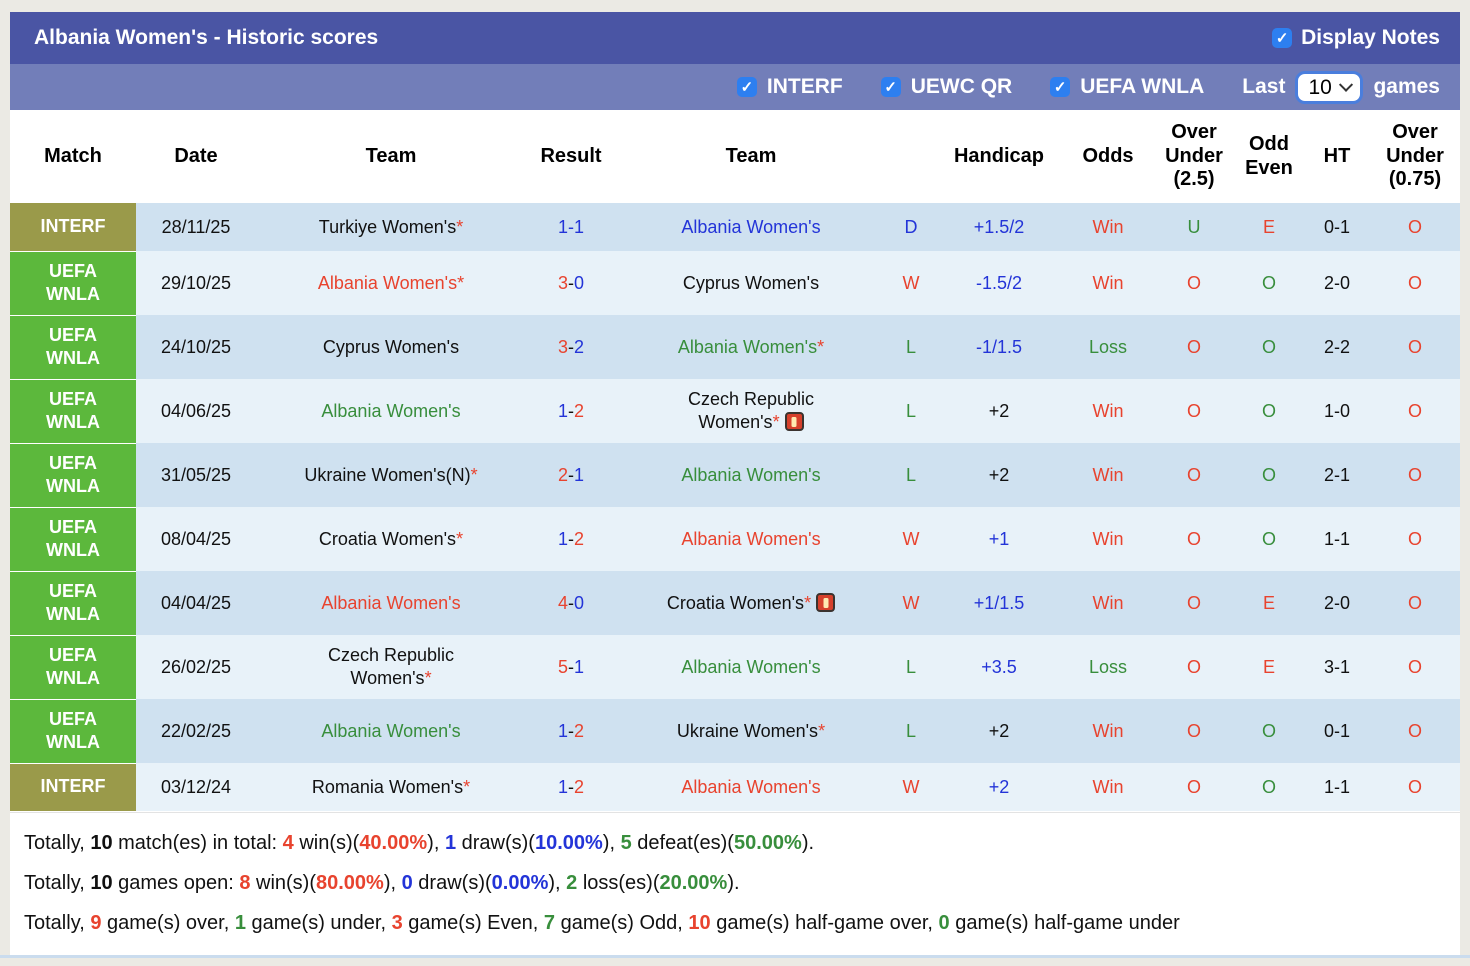  Describe the element at coordinates (196, 346) in the screenshot. I see `match-date-text: 24/10/25` at that location.